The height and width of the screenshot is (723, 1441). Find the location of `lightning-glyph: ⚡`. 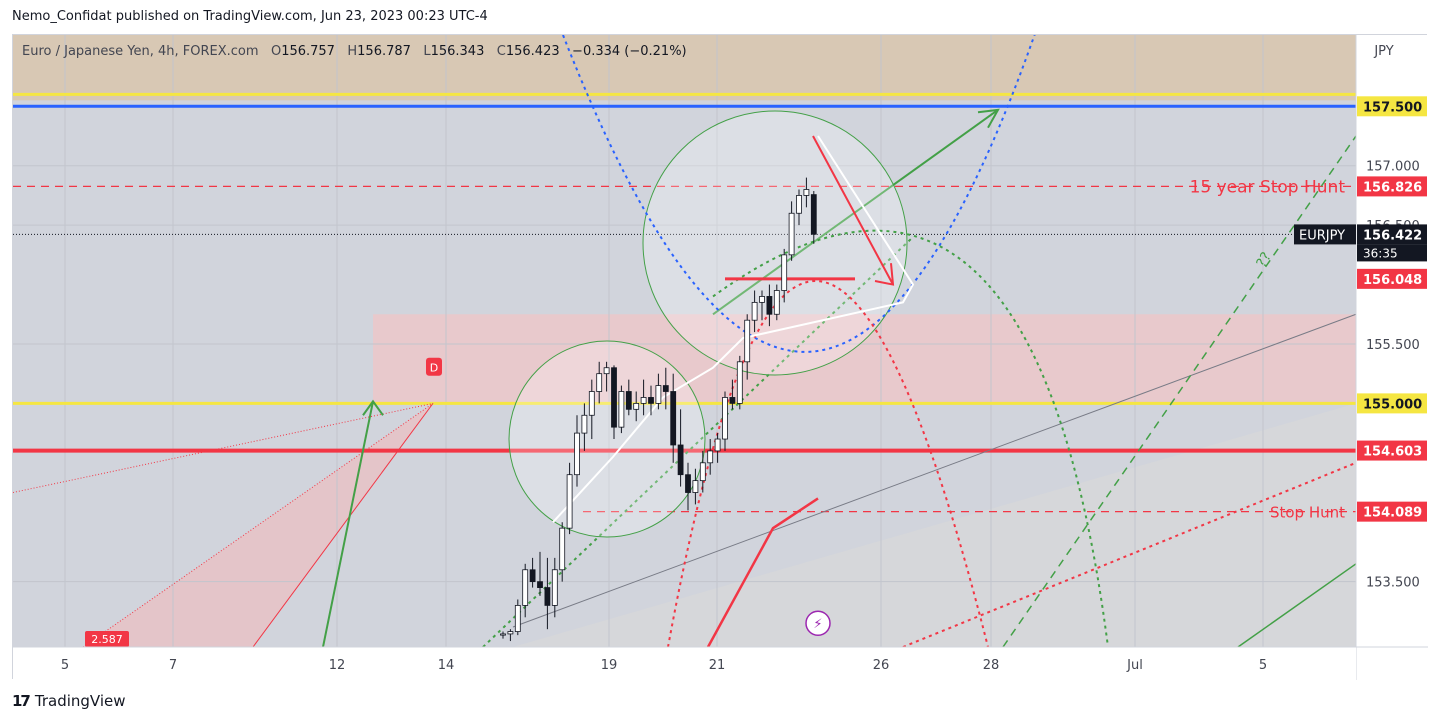

lightning-glyph: ⚡ is located at coordinates (817, 624).